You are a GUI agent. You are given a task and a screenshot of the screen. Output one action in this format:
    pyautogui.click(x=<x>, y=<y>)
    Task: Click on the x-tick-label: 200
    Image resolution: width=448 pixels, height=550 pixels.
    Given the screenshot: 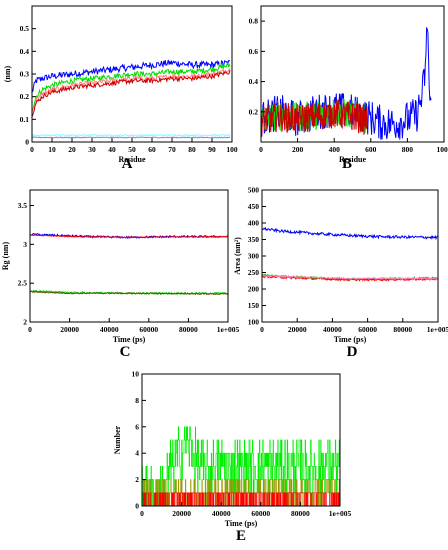 What is the action you would take?
    pyautogui.click(x=298, y=149)
    